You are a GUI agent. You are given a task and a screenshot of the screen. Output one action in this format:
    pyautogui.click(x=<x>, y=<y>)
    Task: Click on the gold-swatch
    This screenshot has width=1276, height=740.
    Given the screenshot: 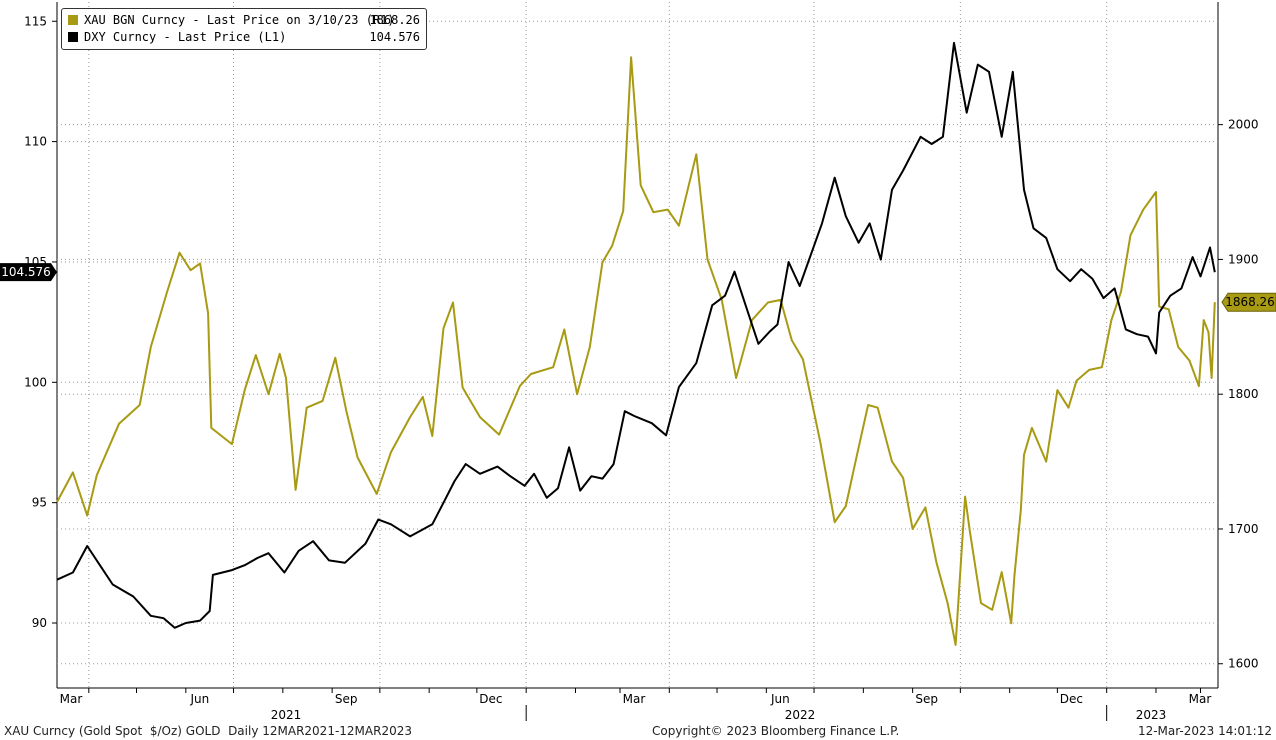 What is the action you would take?
    pyautogui.click(x=73, y=20)
    